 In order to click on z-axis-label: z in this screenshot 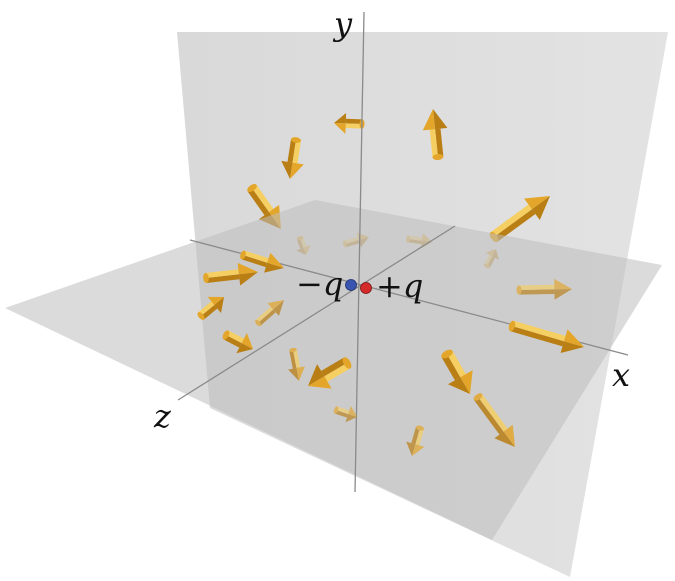, I will do `click(162, 416)`.